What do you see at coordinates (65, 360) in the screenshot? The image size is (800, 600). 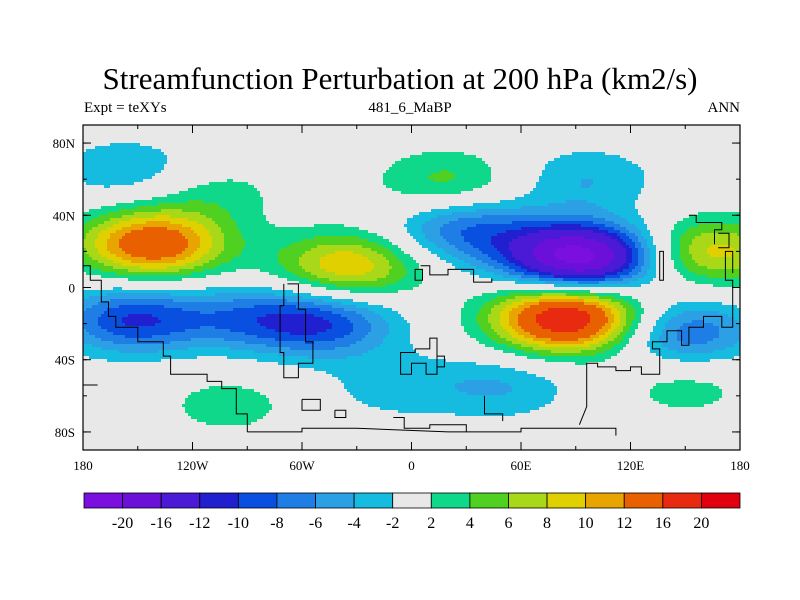 I see `y-tick-label: 40S` at bounding box center [65, 360].